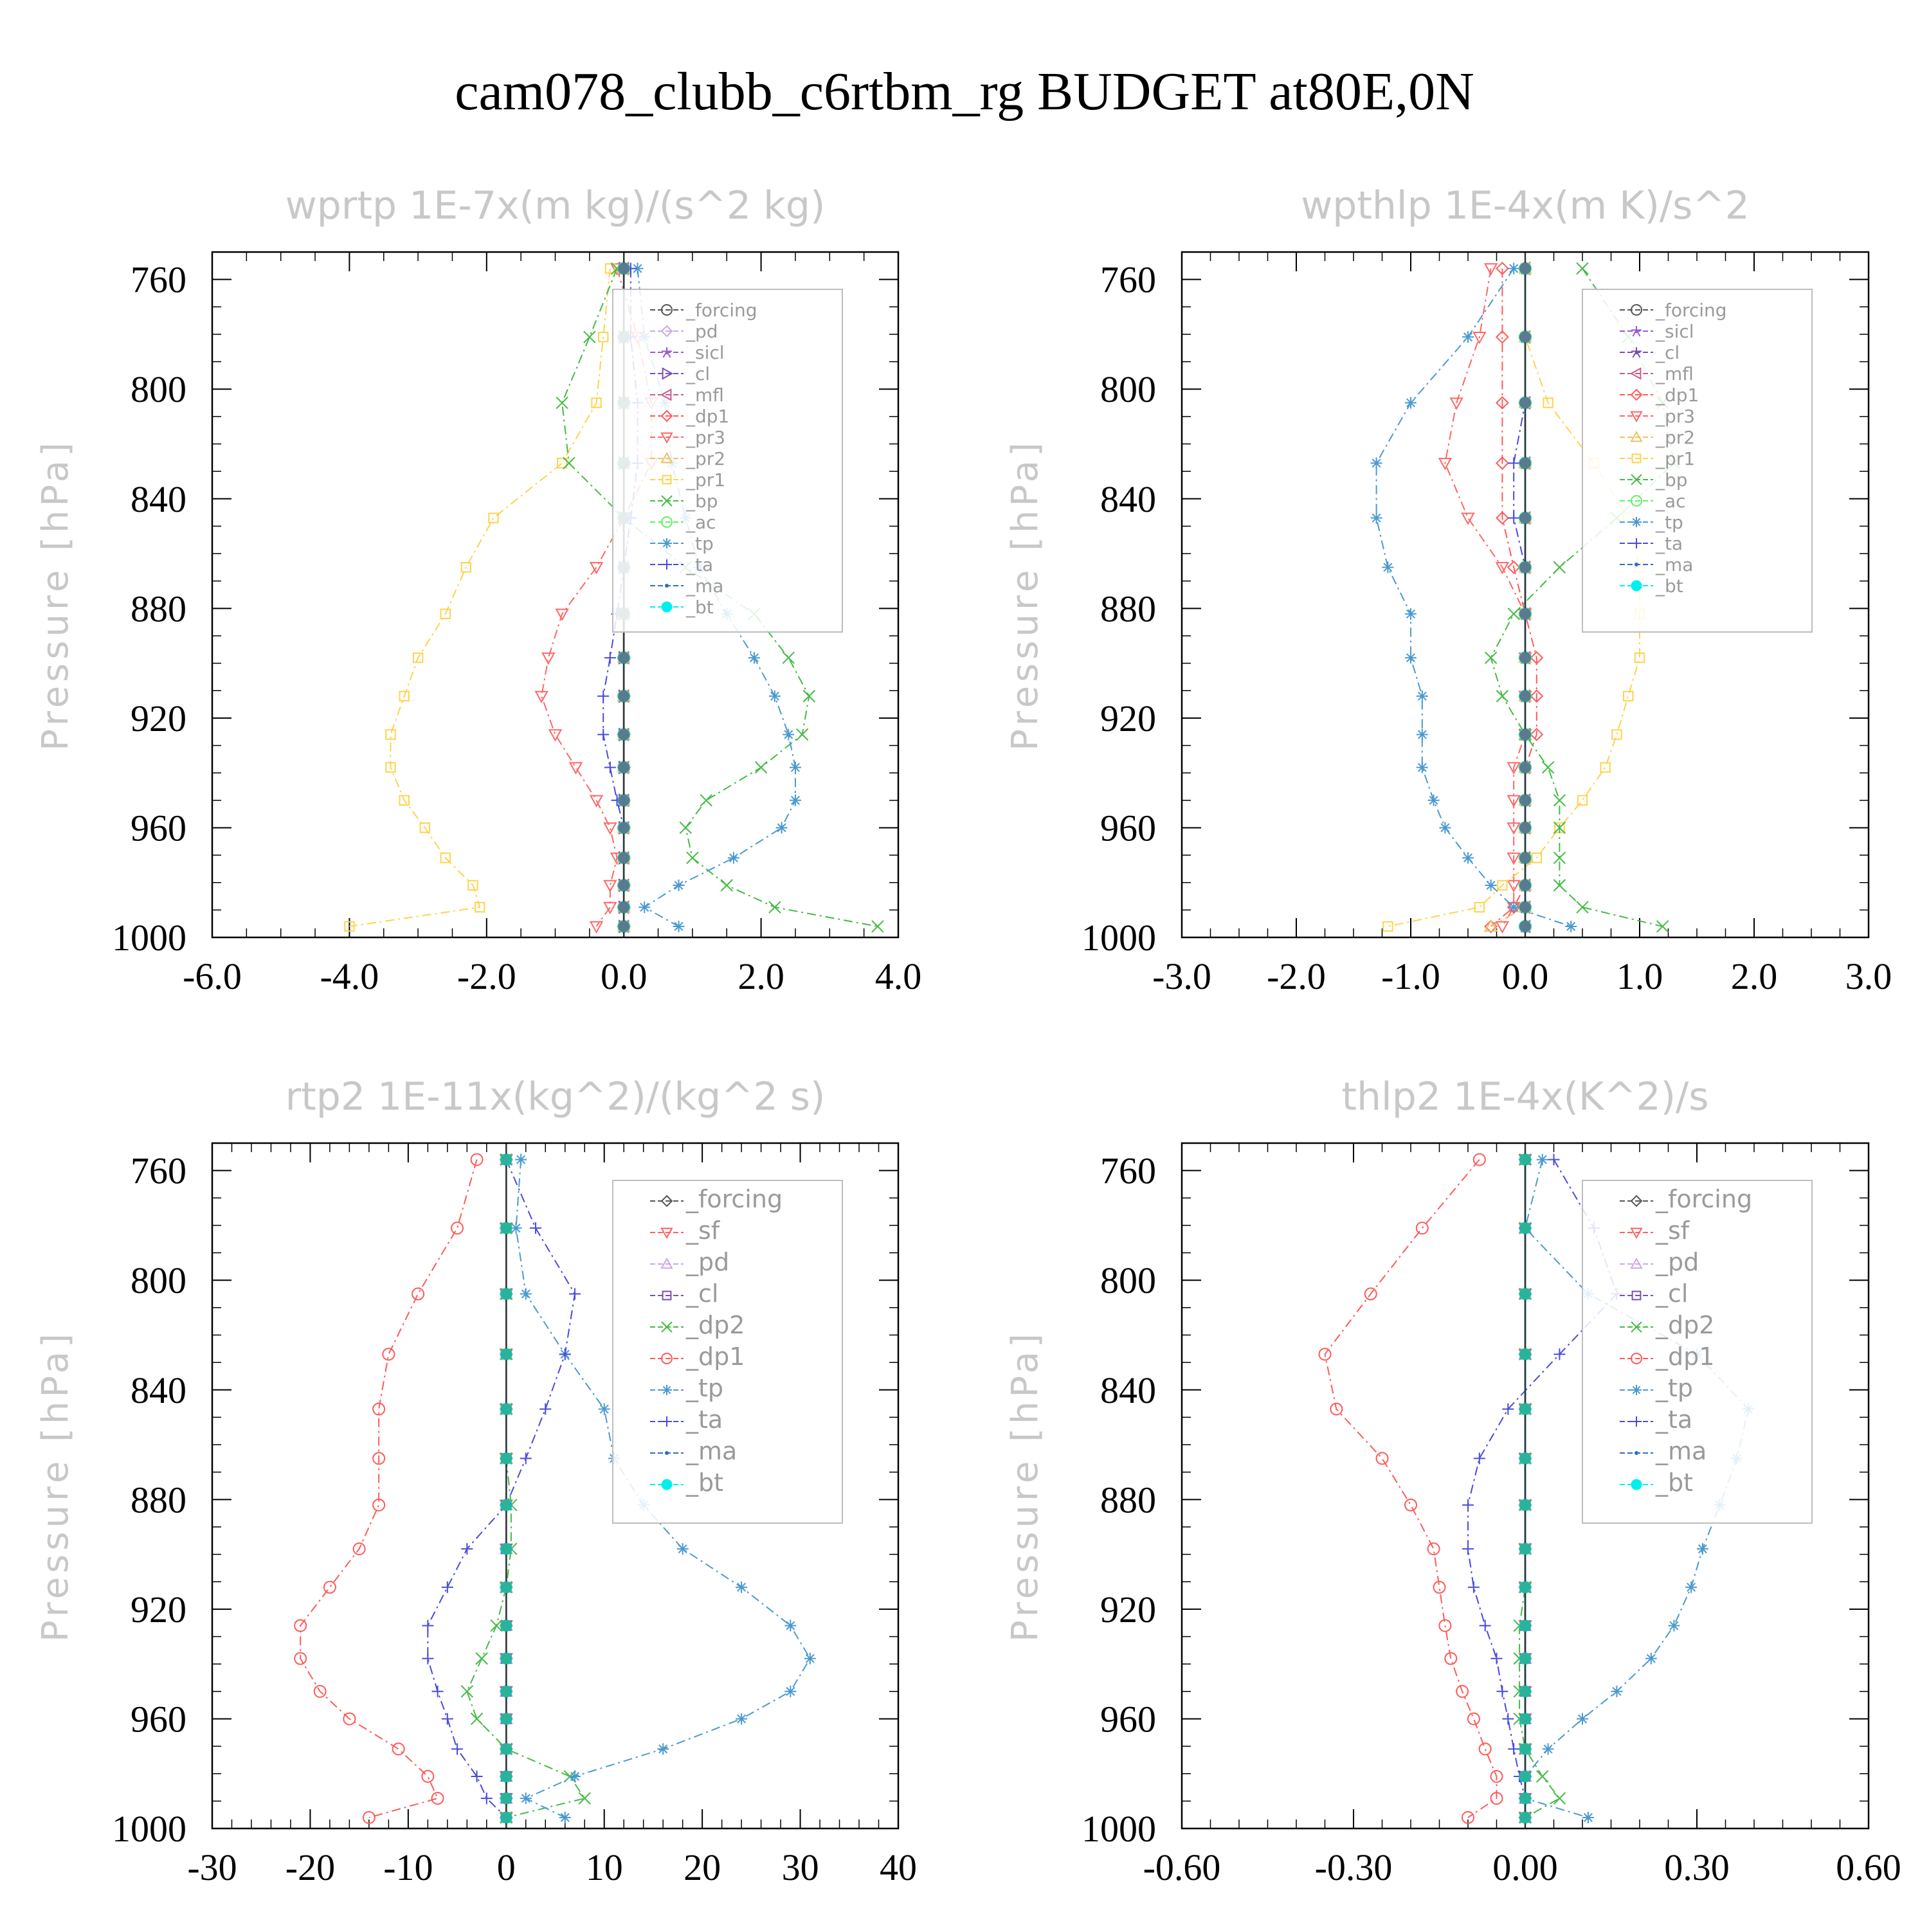  What do you see at coordinates (800, 1867) in the screenshot?
I see `x-tick-label: 30` at bounding box center [800, 1867].